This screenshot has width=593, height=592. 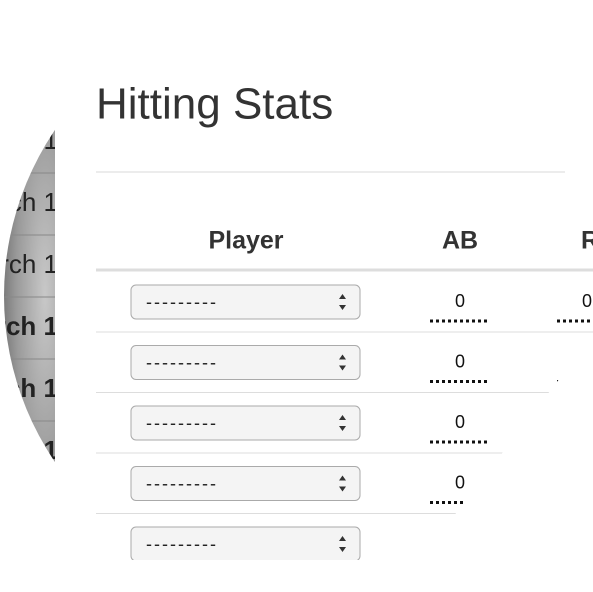 What do you see at coordinates (33, 202) in the screenshot?
I see `side-item: ch 1` at bounding box center [33, 202].